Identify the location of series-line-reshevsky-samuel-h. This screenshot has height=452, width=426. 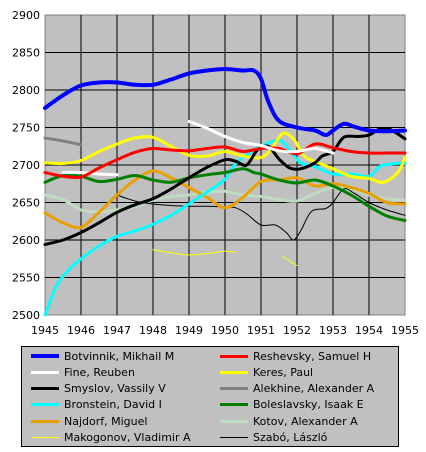
(225, 161).